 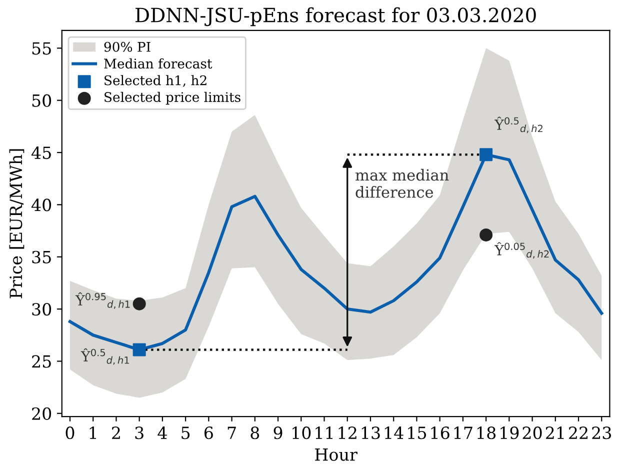 What do you see at coordinates (42, 100) in the screenshot?
I see `y-tick-label: 50` at bounding box center [42, 100].